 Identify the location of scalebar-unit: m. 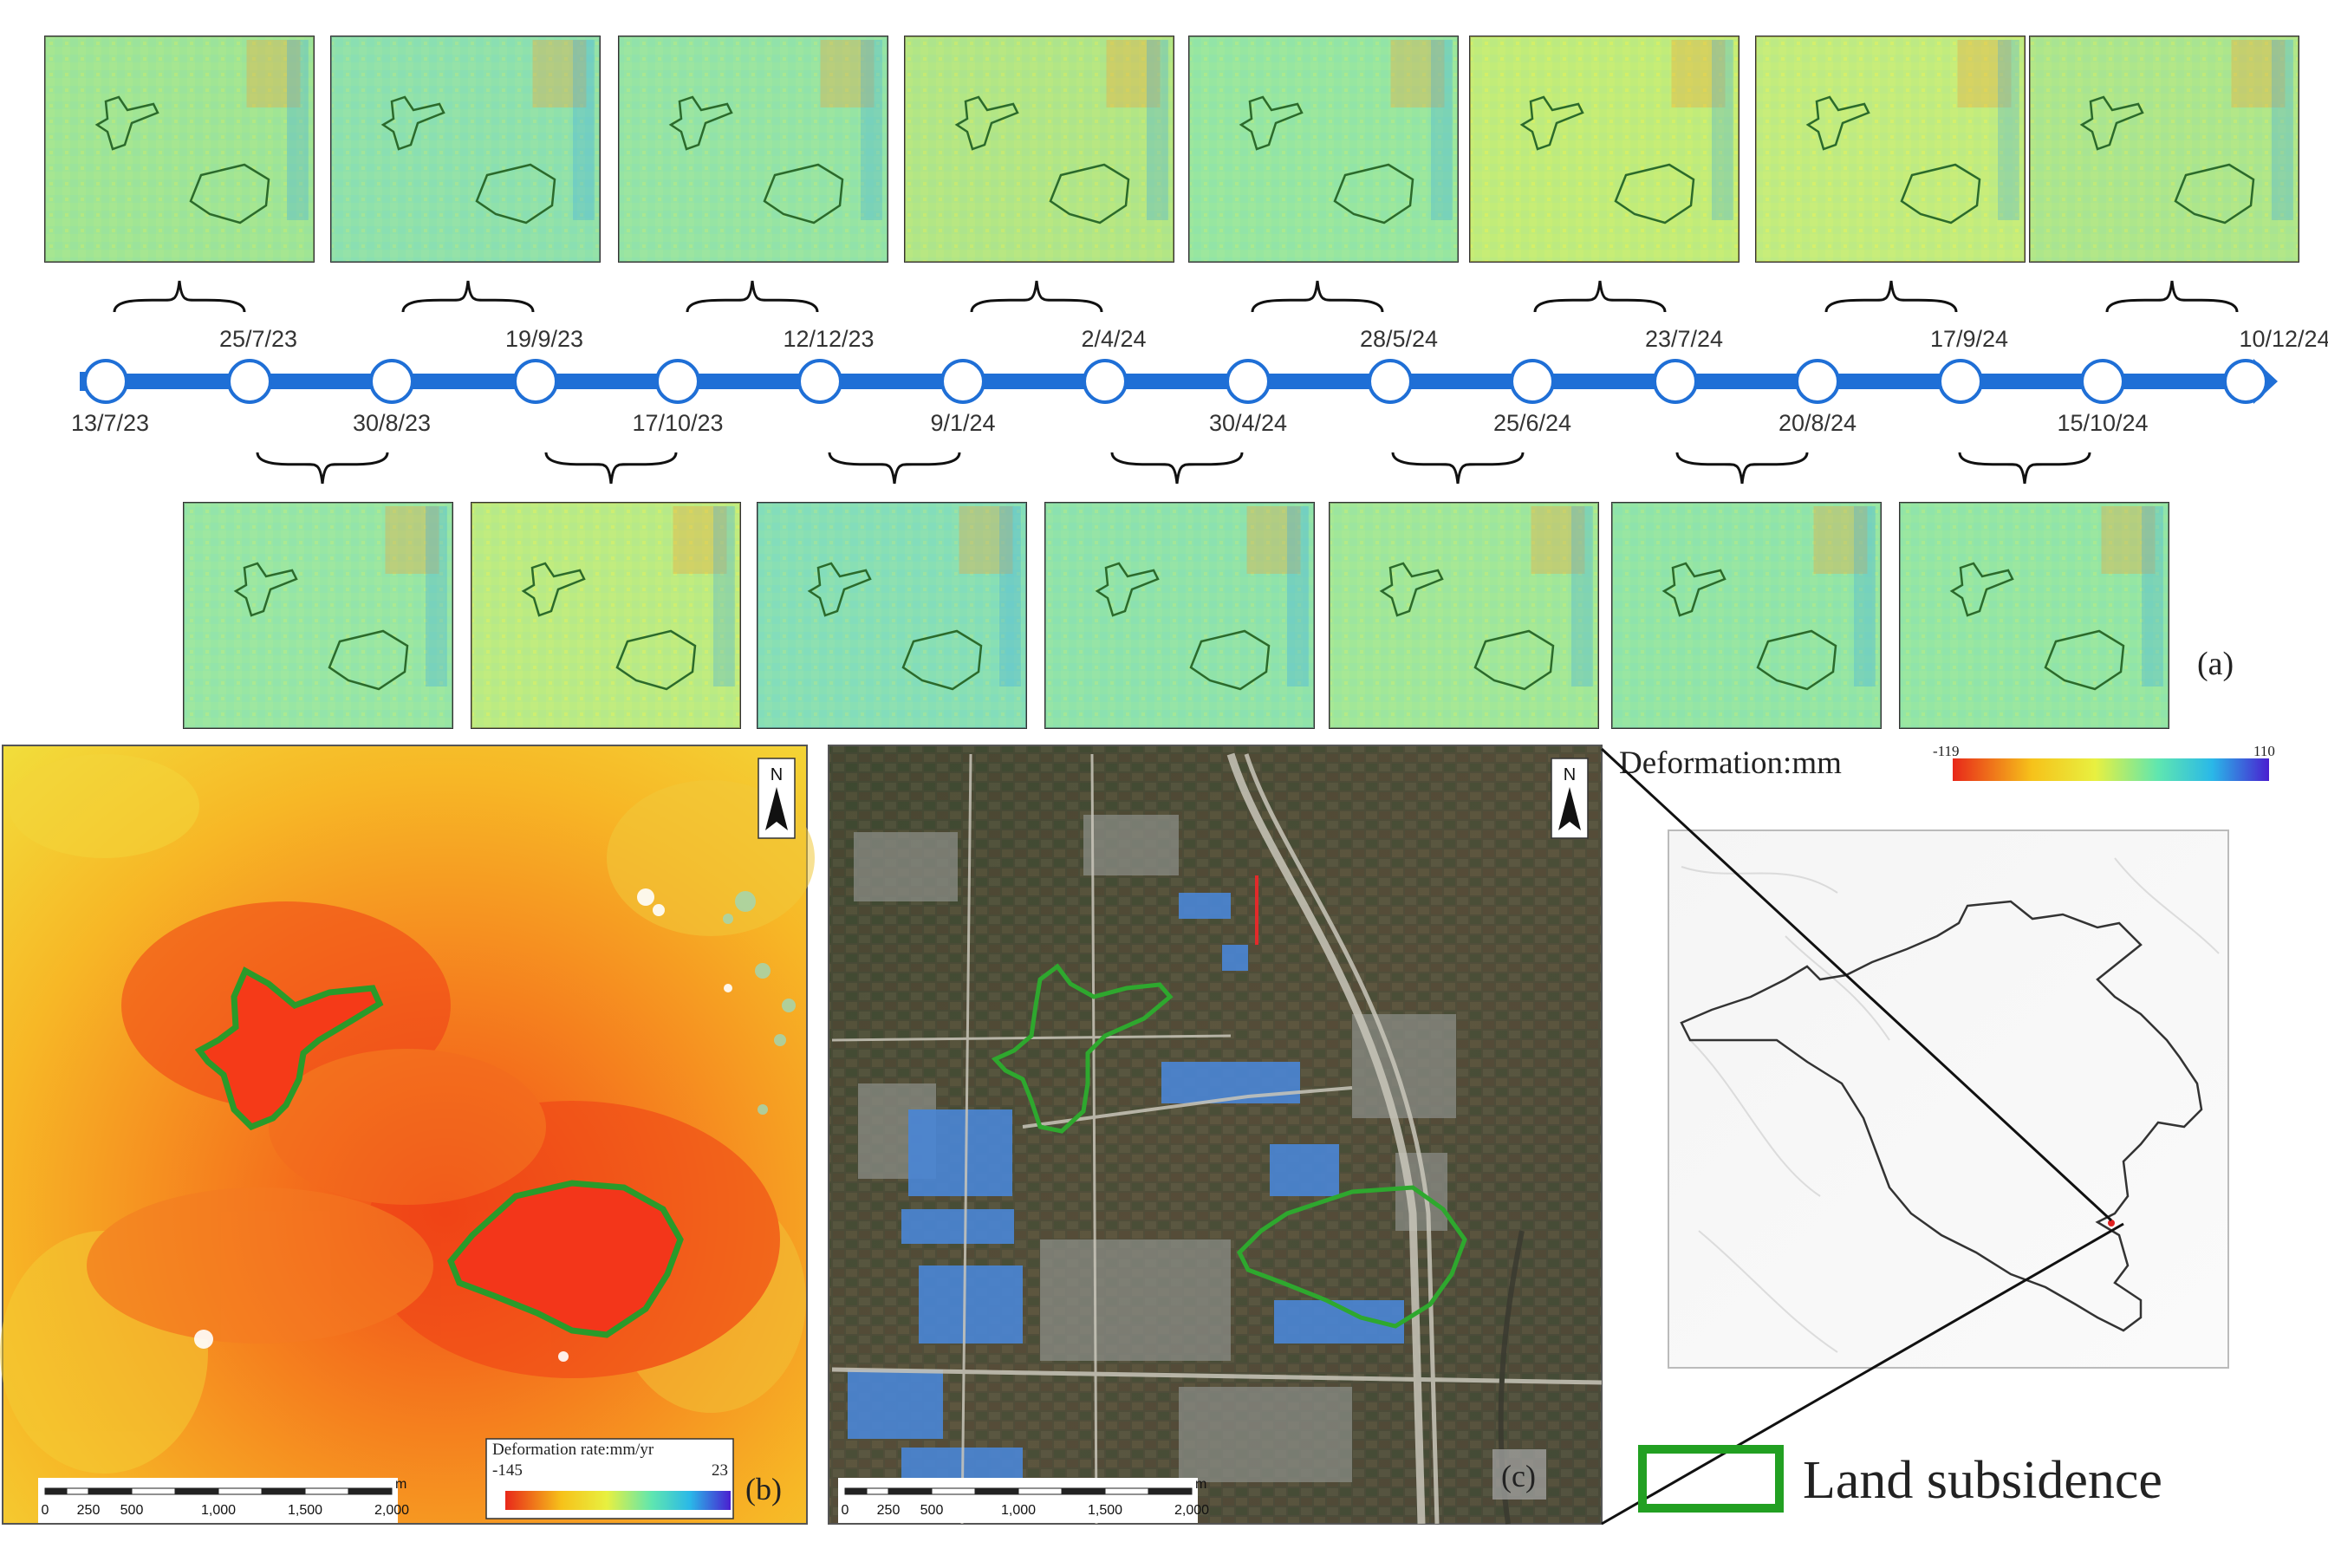
(400, 1484).